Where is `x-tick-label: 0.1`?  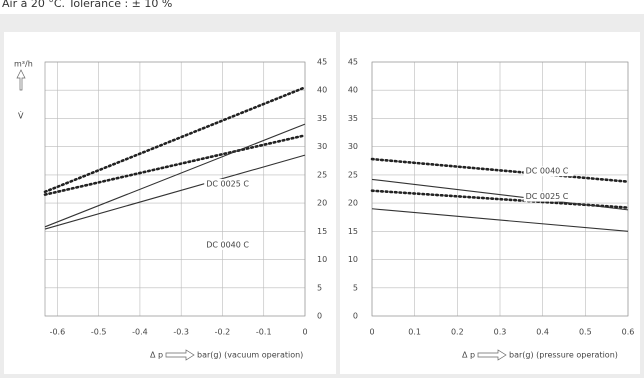 x-tick-label: 0.1 is located at coordinates (414, 332).